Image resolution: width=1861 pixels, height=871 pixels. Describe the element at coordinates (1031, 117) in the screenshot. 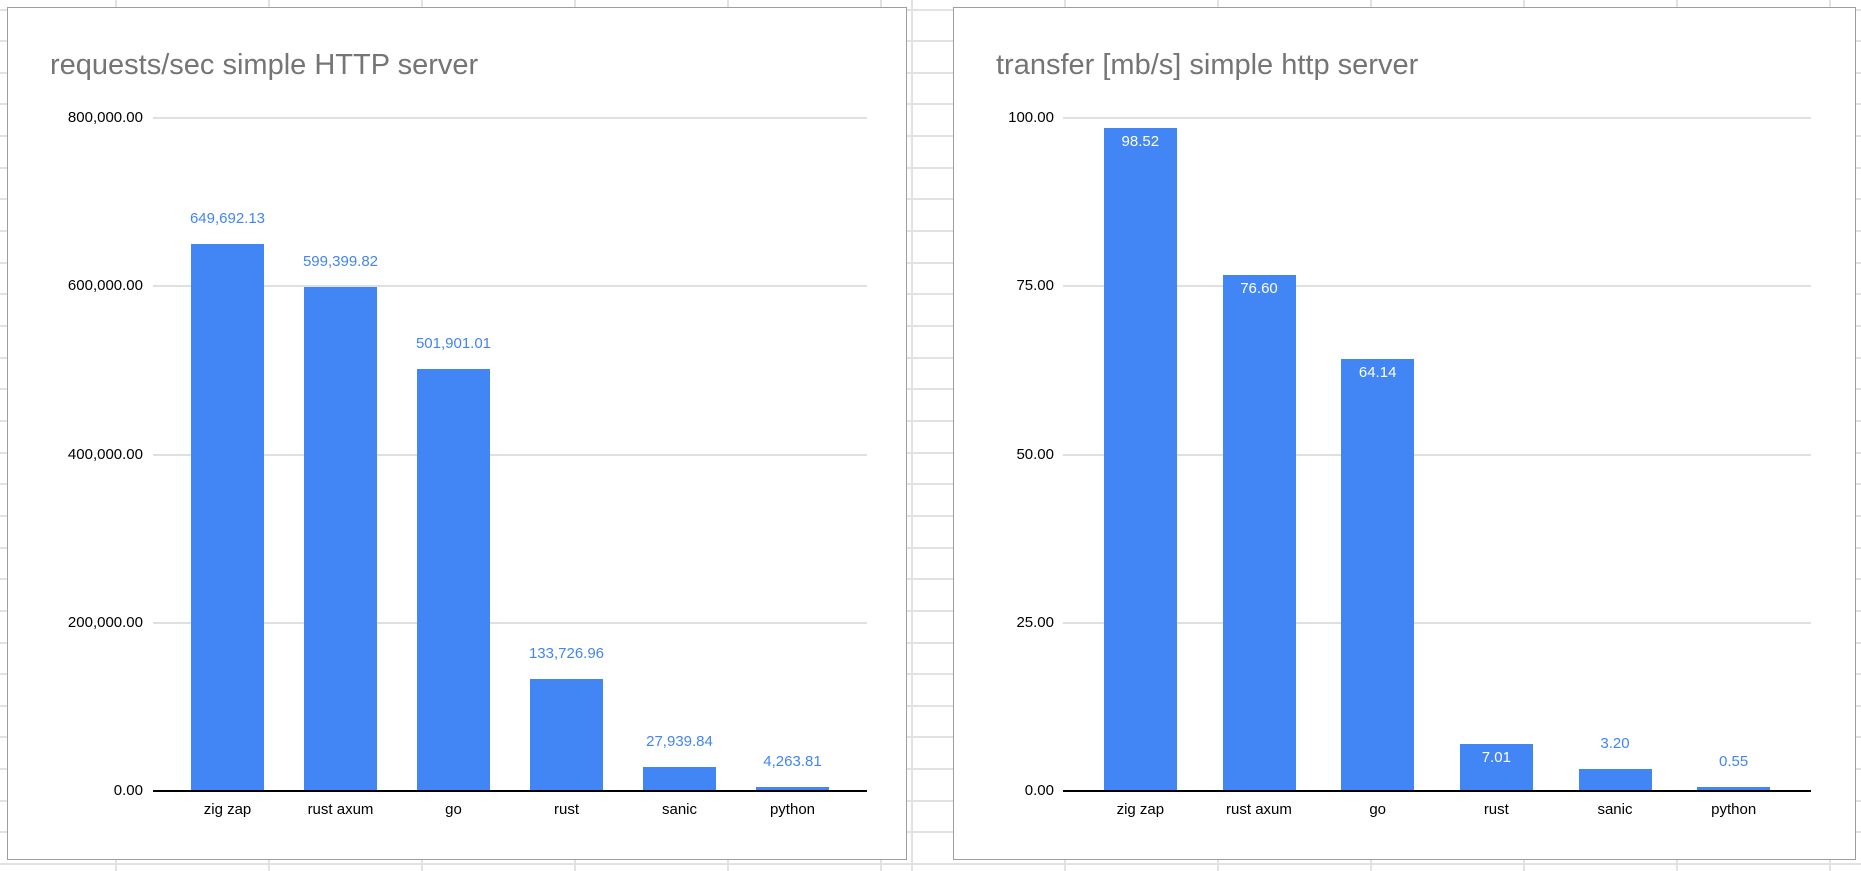

I see `y-axis-tick-label: 100.00` at that location.